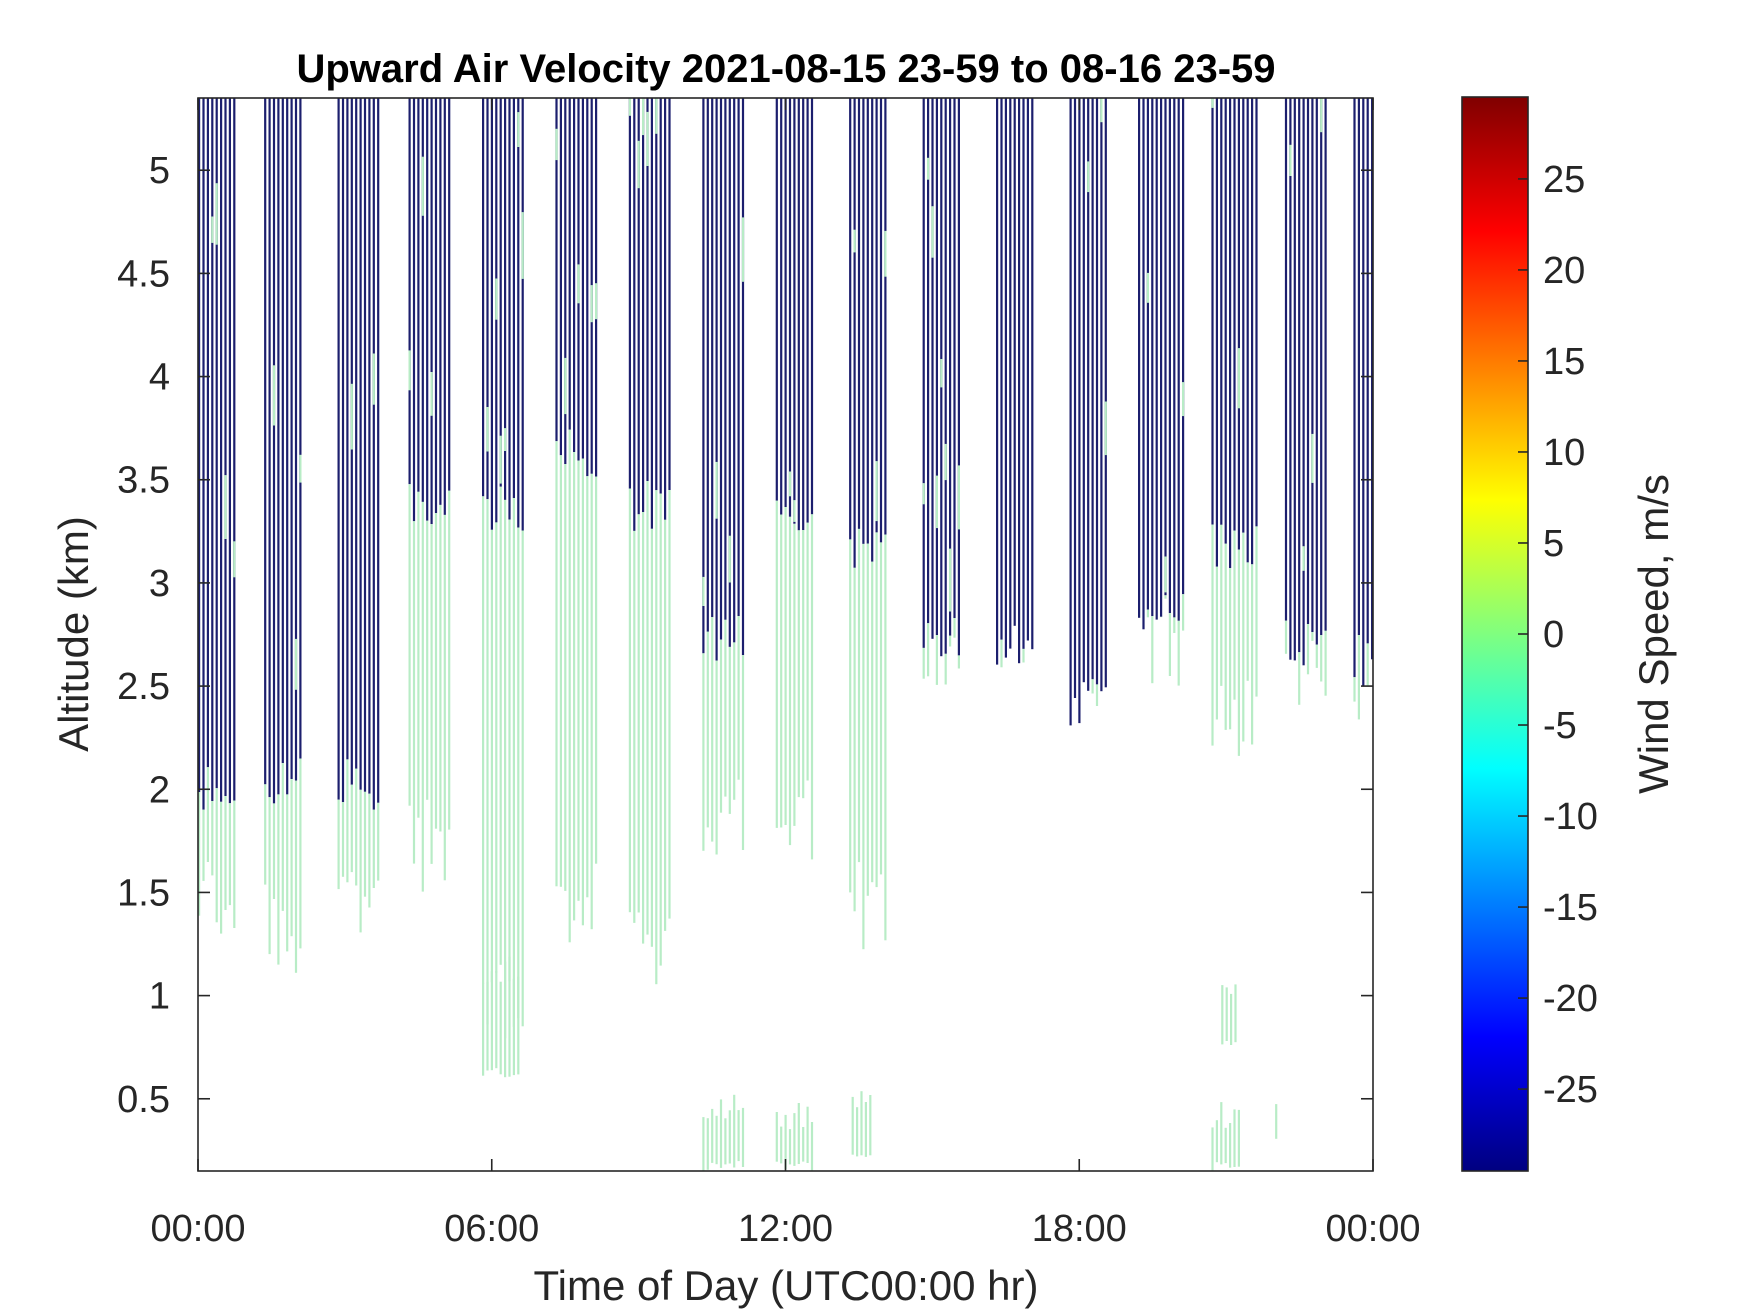  I want to click on x-tick-label: 18:00, so click(1079, 1229).